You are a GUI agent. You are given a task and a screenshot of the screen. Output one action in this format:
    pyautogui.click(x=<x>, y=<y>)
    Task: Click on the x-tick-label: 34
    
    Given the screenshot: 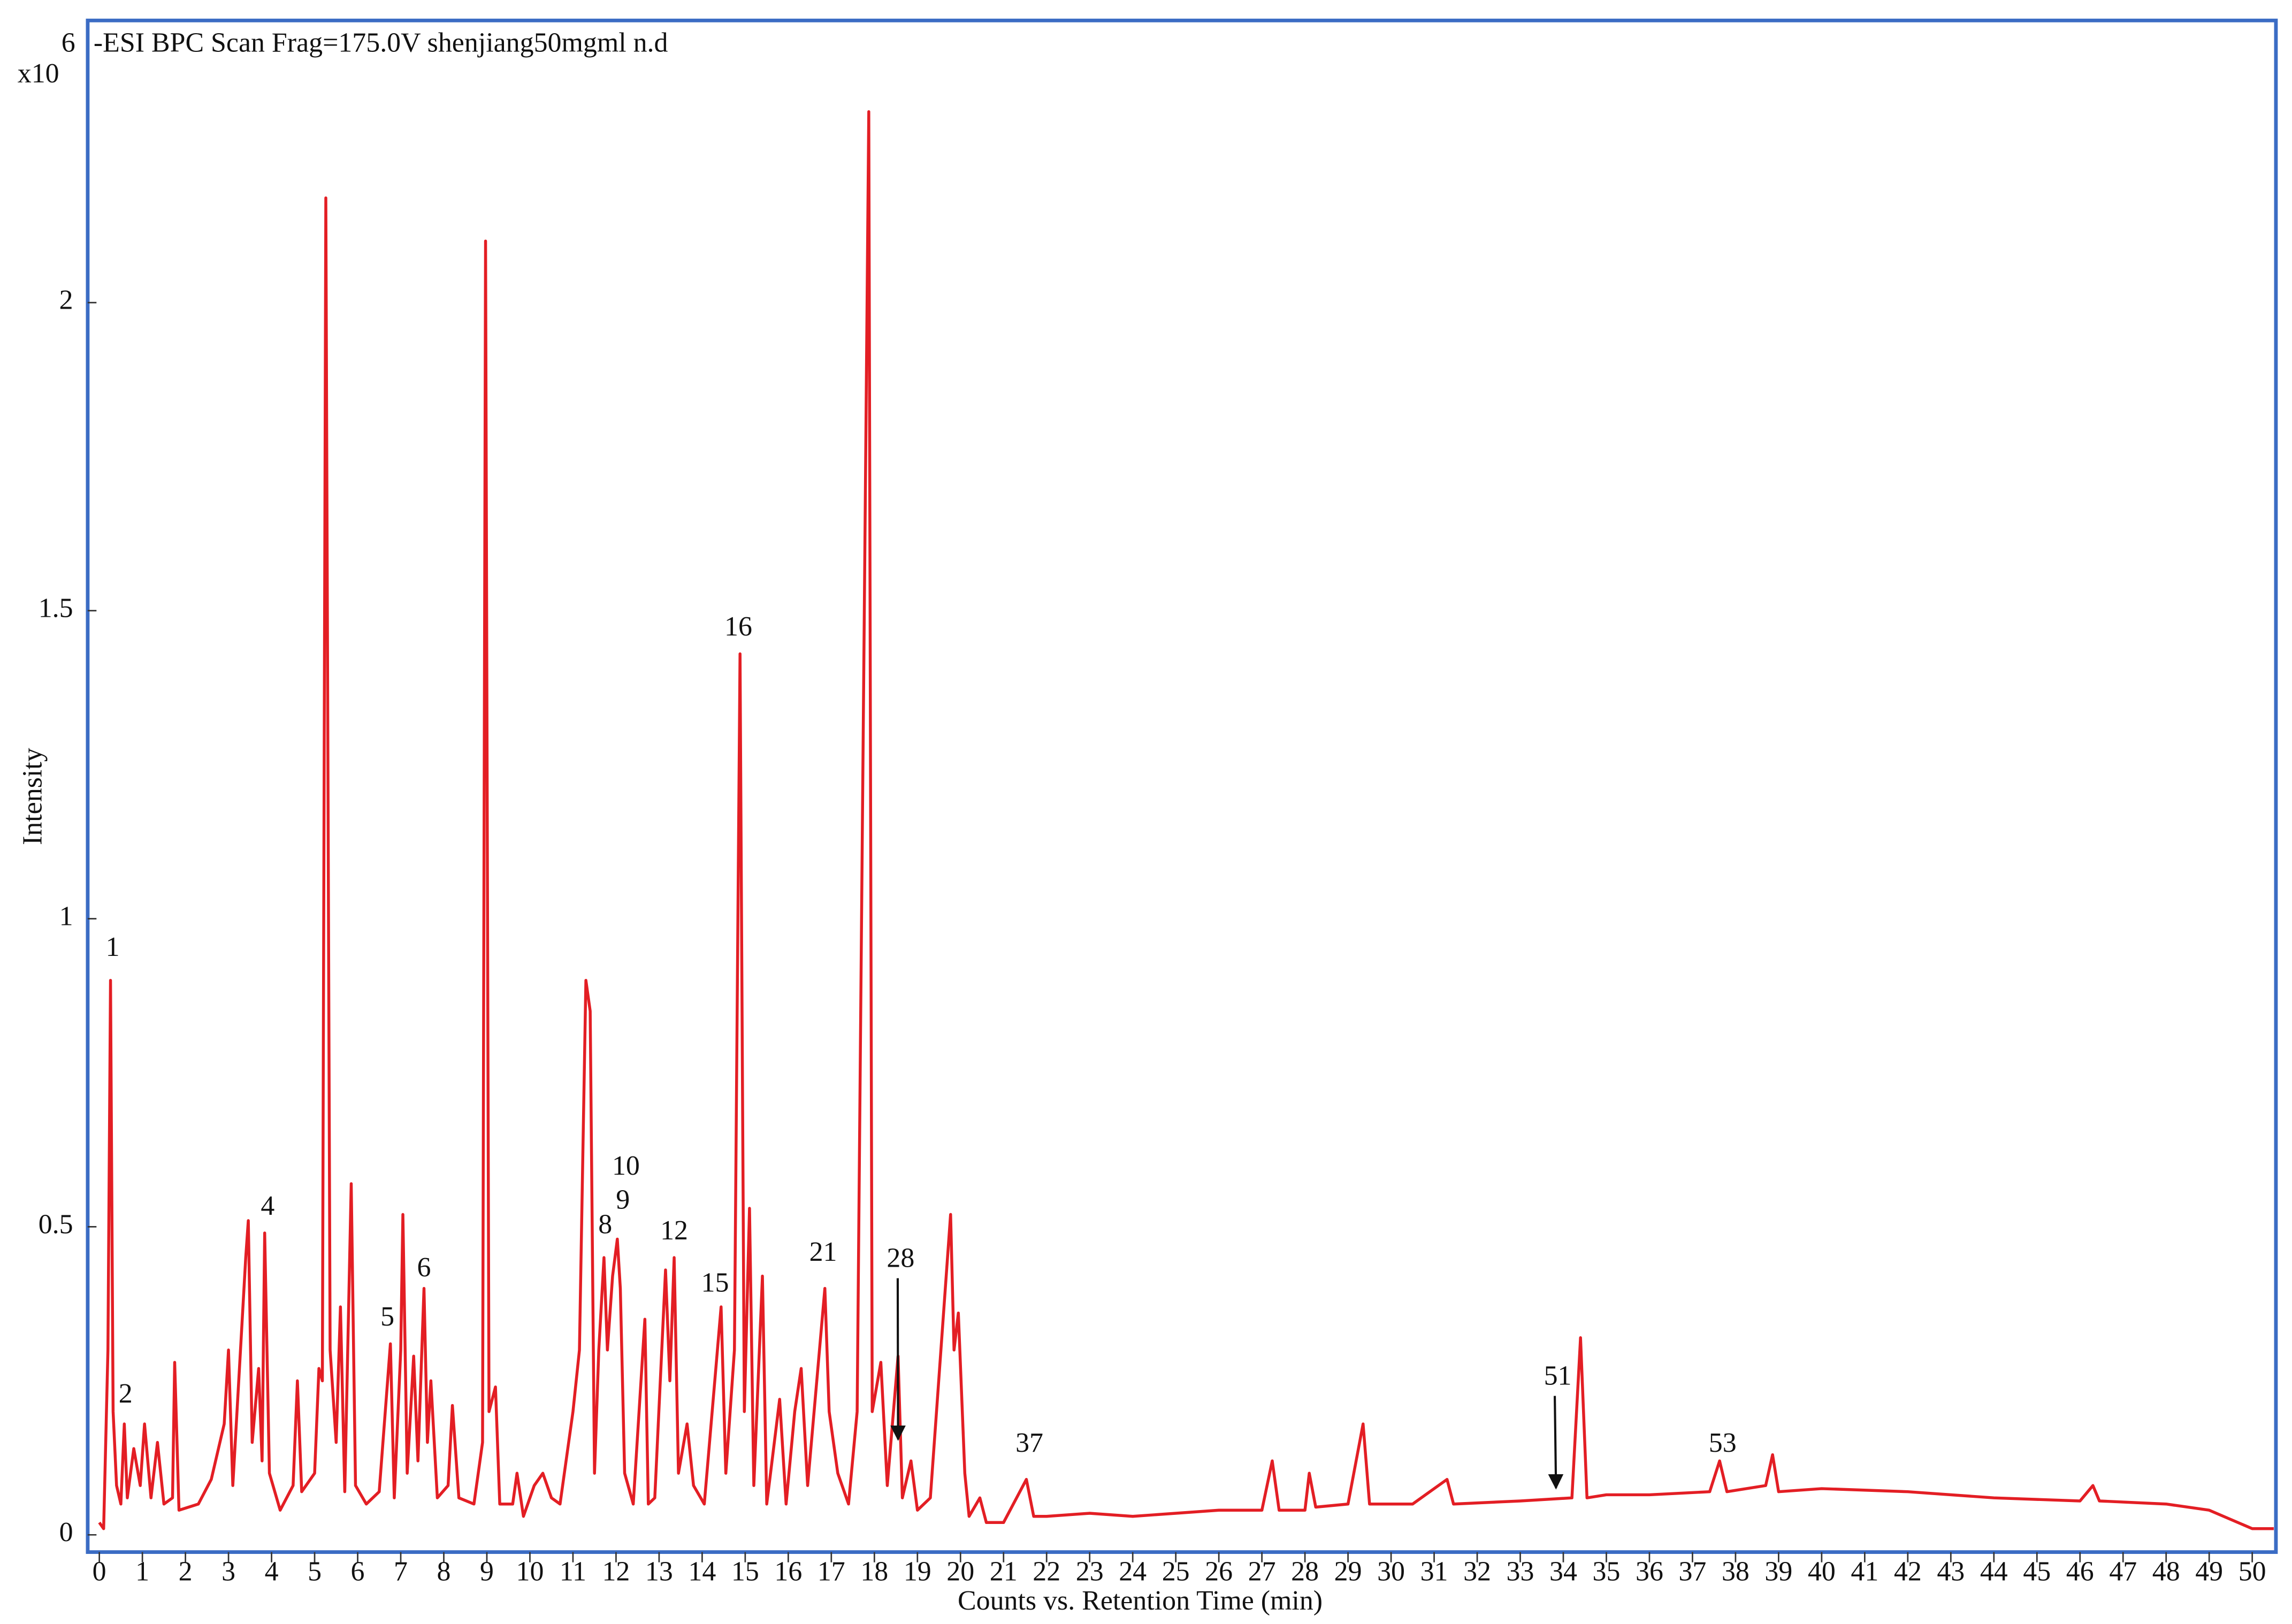 What is the action you would take?
    pyautogui.click(x=1563, y=1571)
    